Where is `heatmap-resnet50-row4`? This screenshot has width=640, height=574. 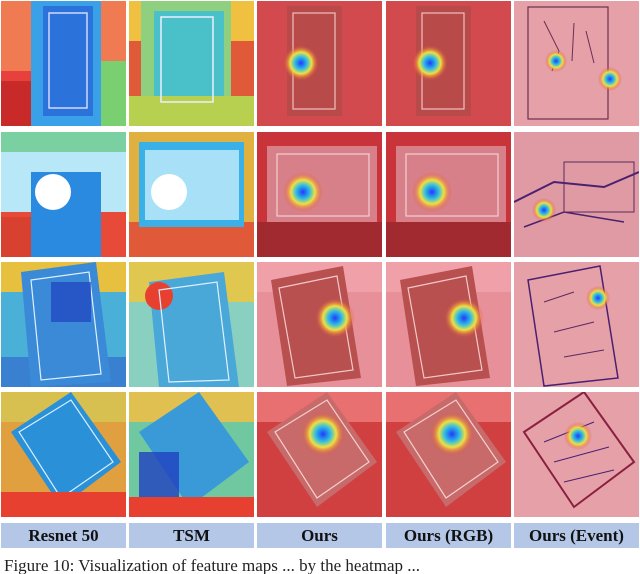
heatmap-resnet50-row4 is located at coordinates (63, 454).